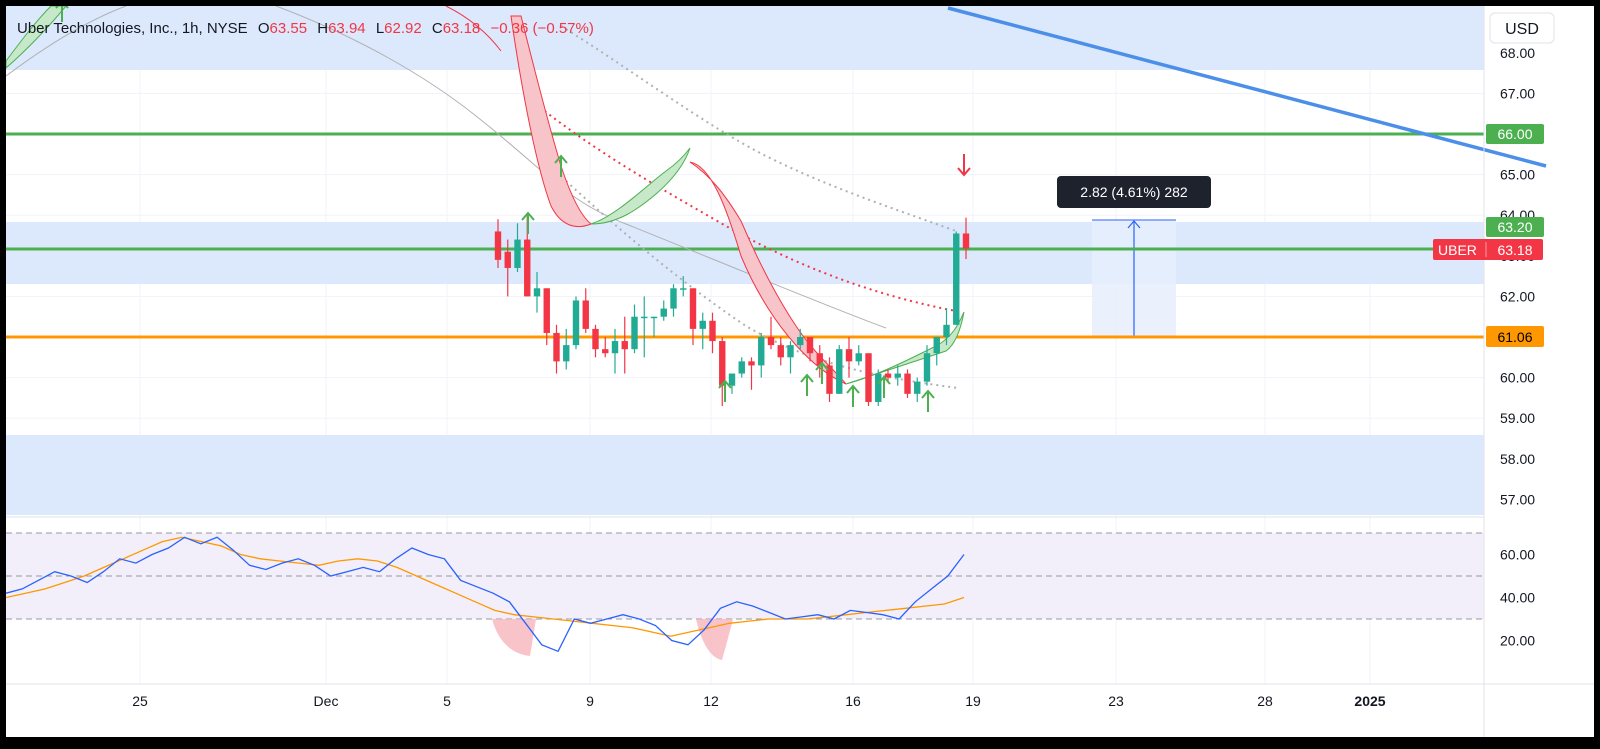 The width and height of the screenshot is (1600, 749). What do you see at coordinates (289, 28) in the screenshot?
I see `open-value: 63.55` at bounding box center [289, 28].